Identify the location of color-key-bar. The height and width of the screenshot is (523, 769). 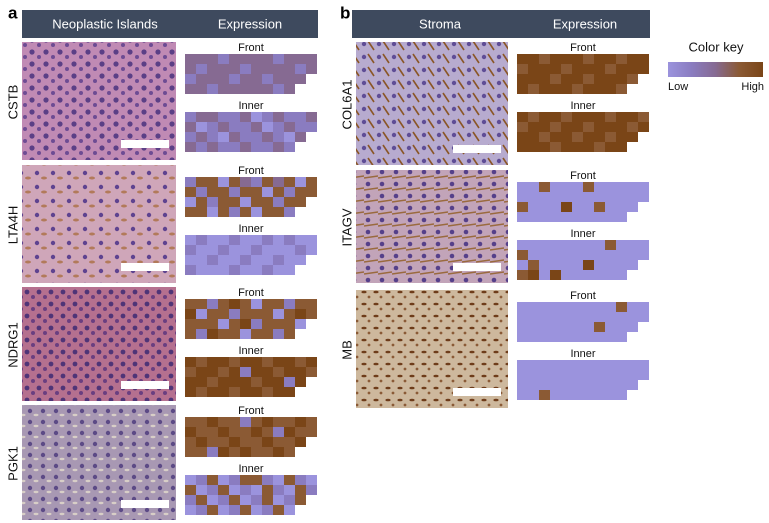
(715, 69).